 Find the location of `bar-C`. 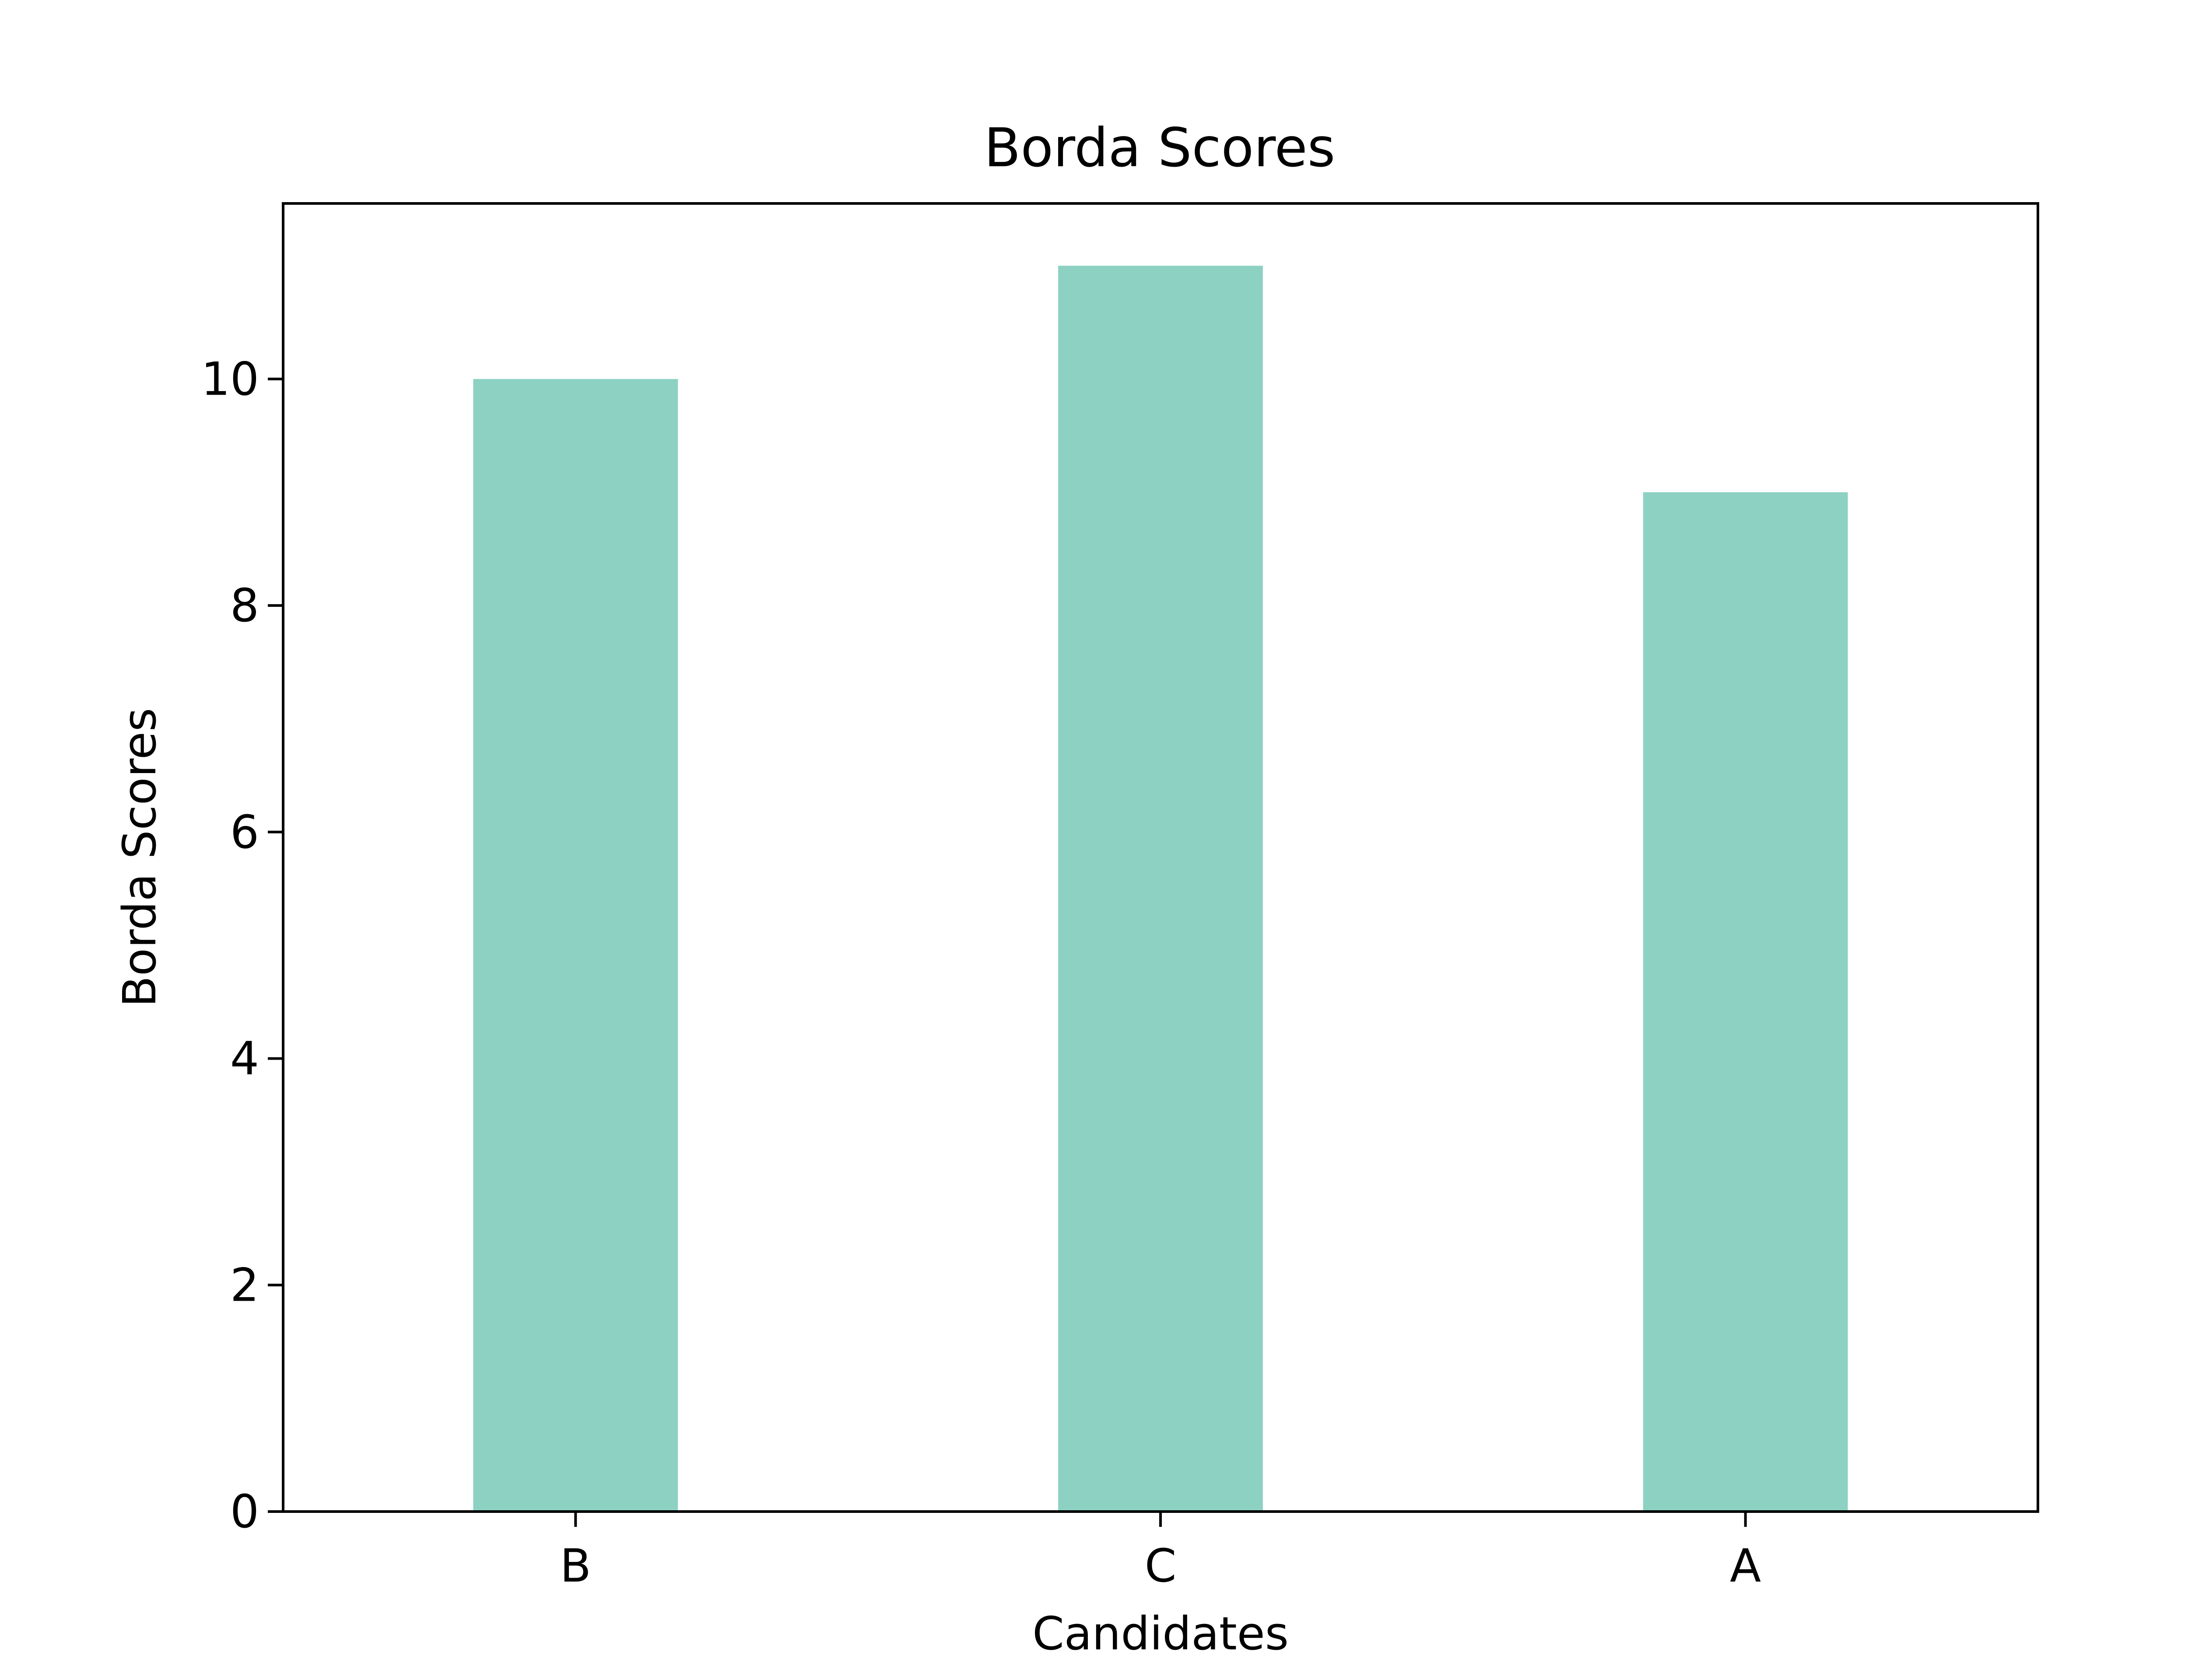

bar-C is located at coordinates (1161, 889).